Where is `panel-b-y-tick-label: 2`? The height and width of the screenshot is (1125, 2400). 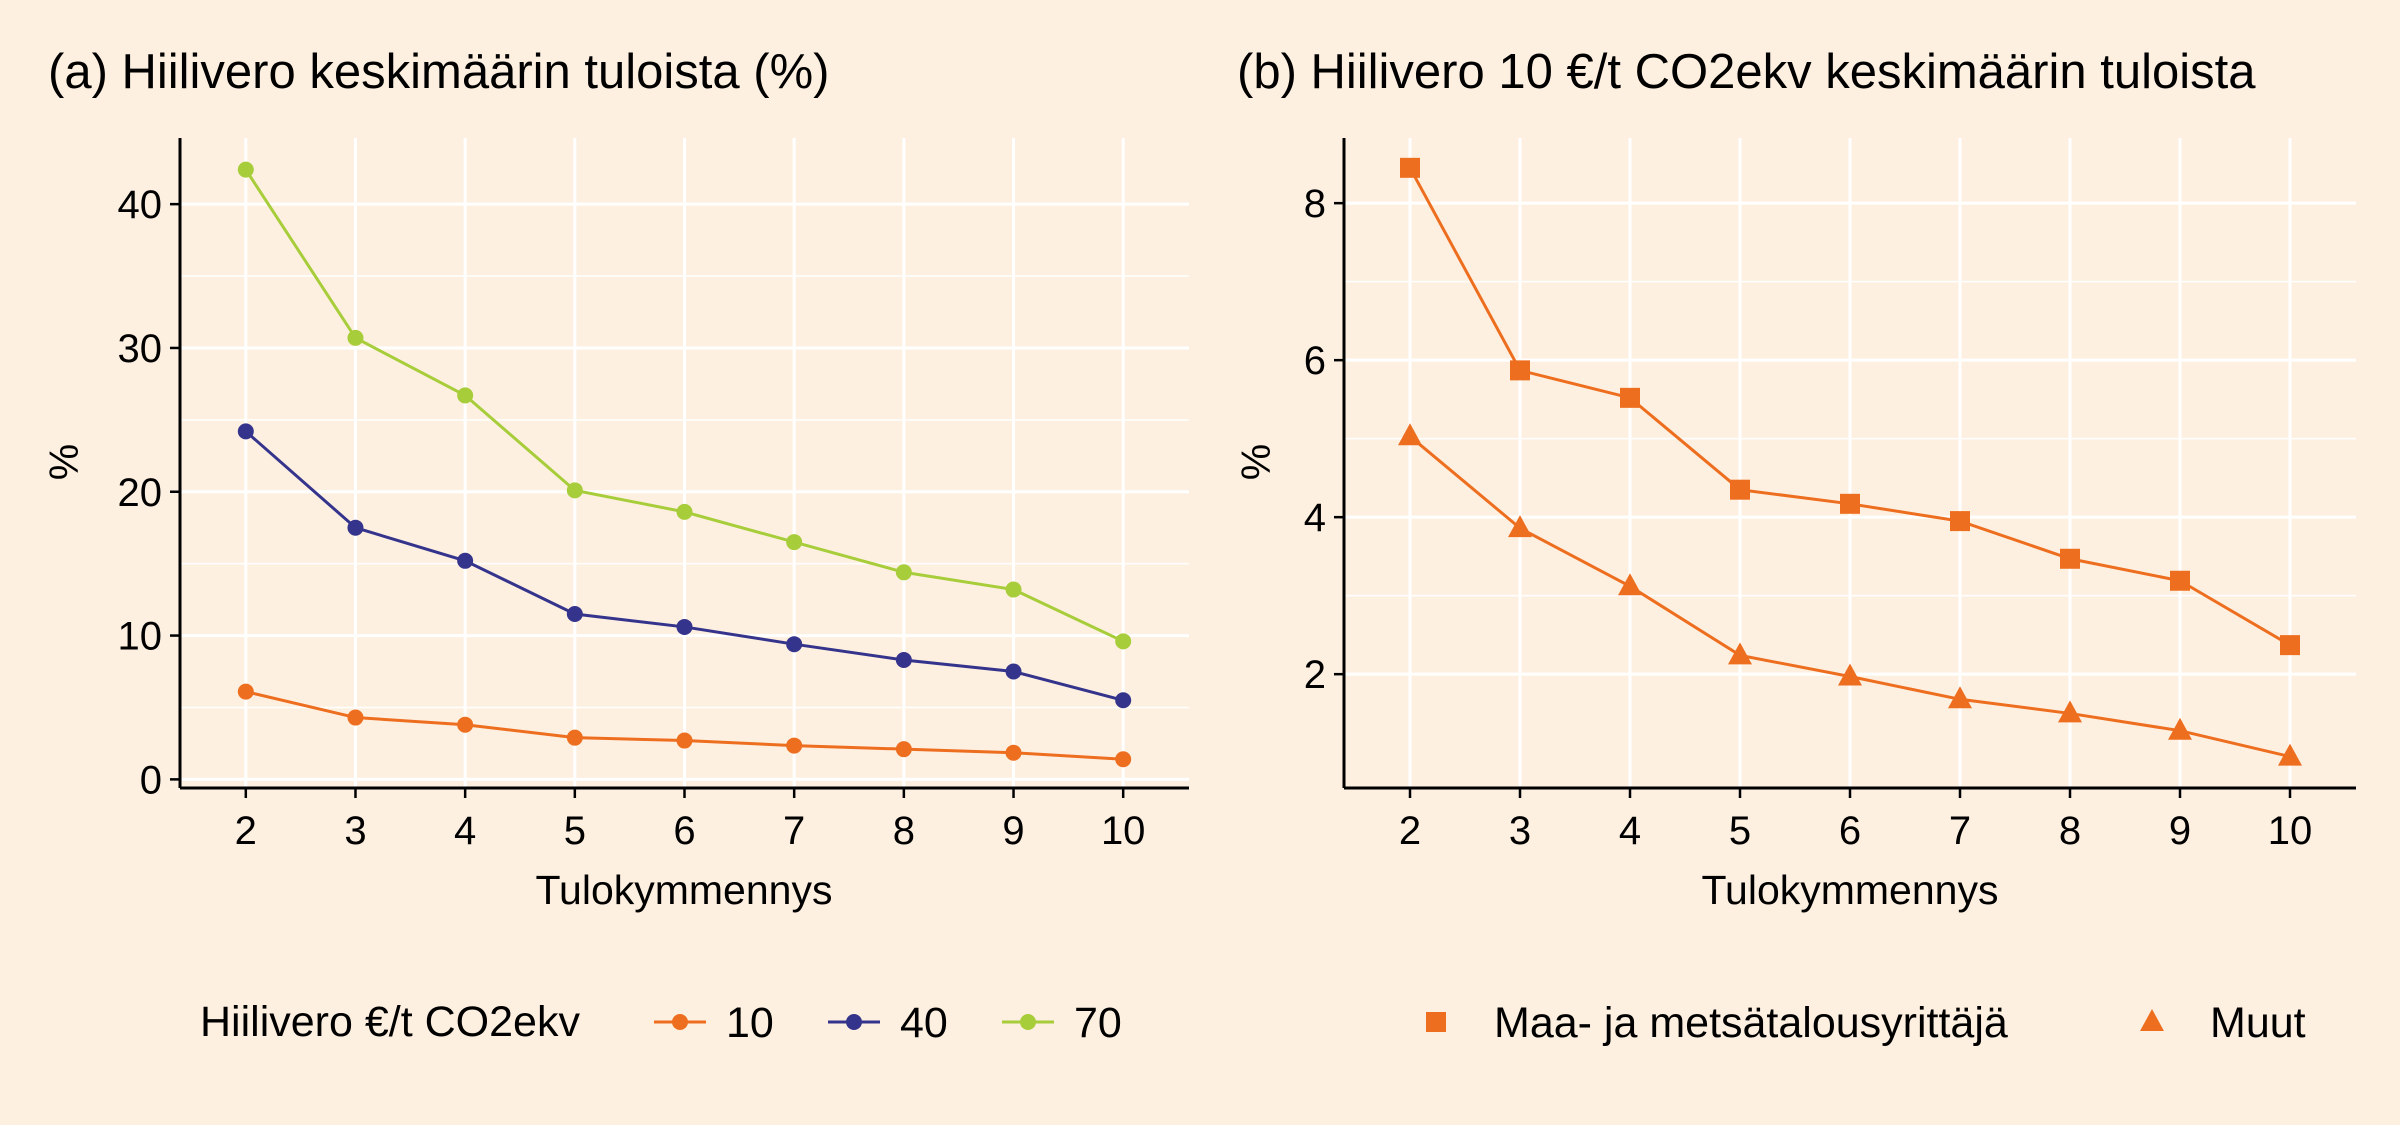
panel-b-y-tick-label: 2 is located at coordinates (1315, 675).